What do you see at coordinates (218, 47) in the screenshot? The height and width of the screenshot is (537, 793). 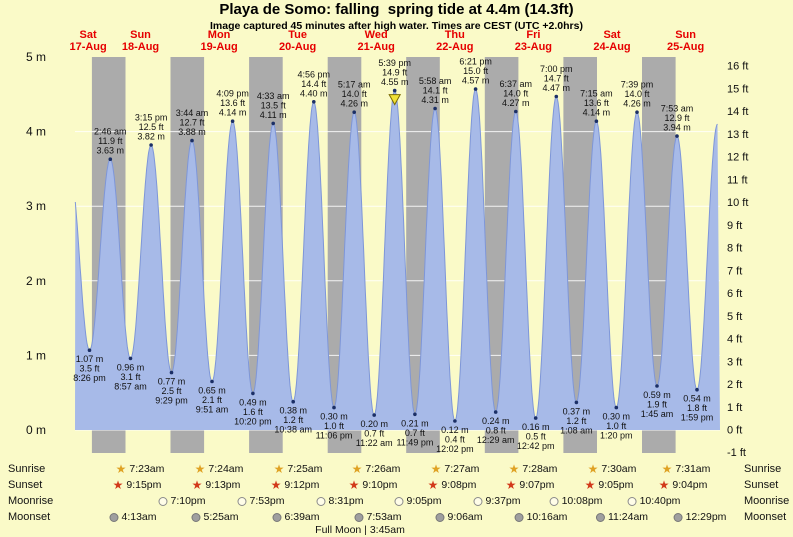 I see `date-label-date: 19-Aug` at bounding box center [218, 47].